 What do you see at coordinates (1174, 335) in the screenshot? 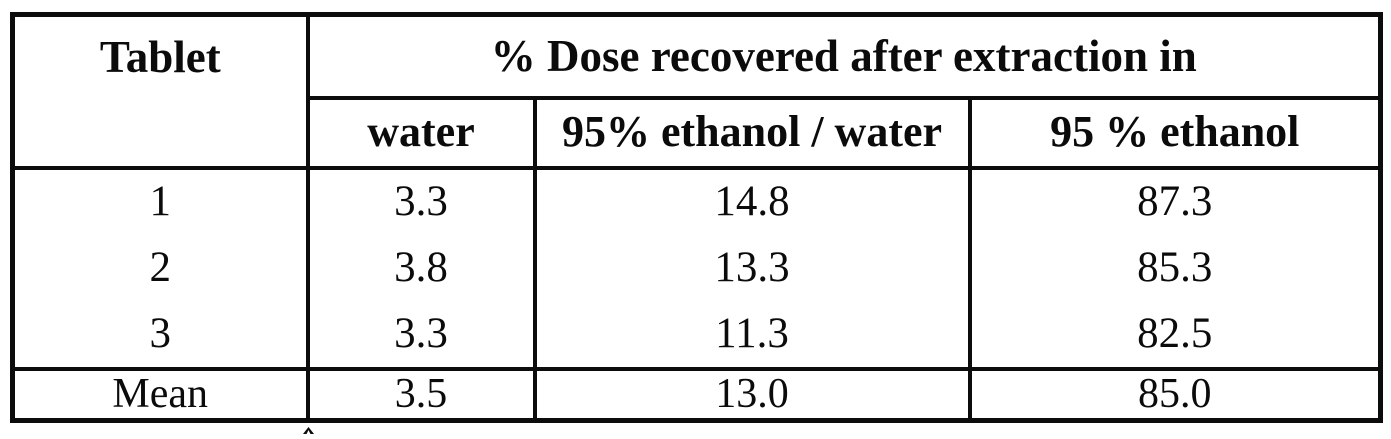
I see `cell-tablet-3-ethanol: 82.5` at bounding box center [1174, 335].